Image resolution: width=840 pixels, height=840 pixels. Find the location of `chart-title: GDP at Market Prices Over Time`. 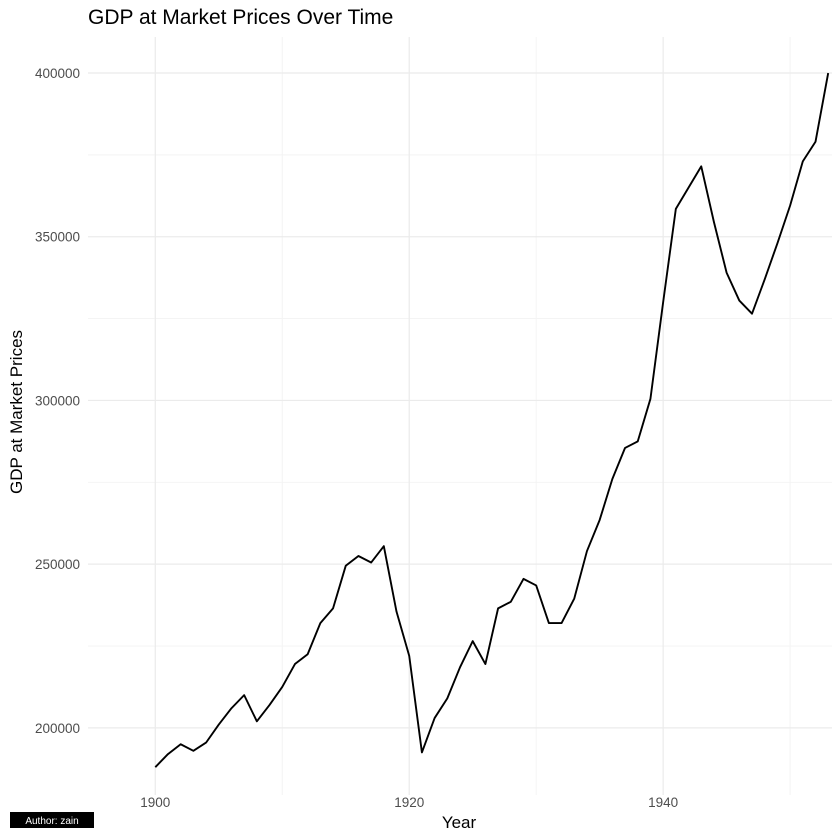

chart-title: GDP at Market Prices Over Time is located at coordinates (240, 17).